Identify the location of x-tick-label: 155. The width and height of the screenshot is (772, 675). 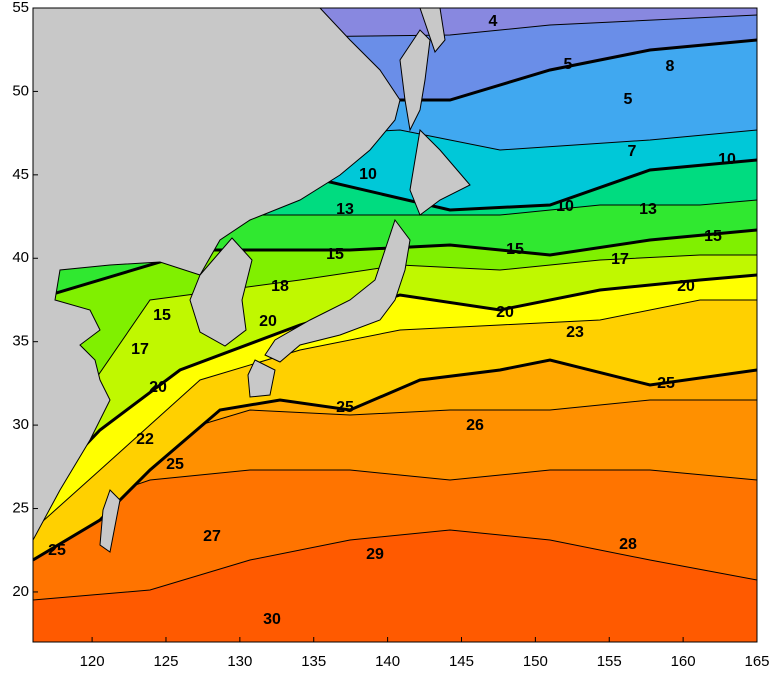
(609, 661).